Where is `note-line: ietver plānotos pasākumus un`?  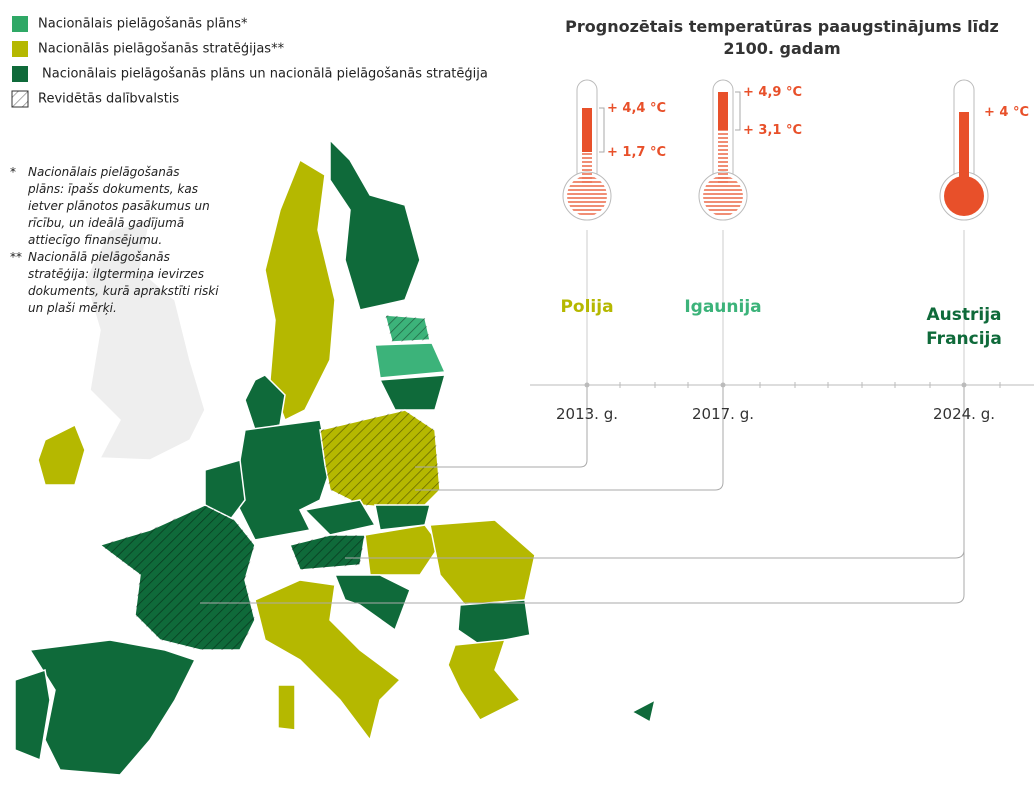 note-line: ietver plānotos pasākumus un is located at coordinates (119, 206).